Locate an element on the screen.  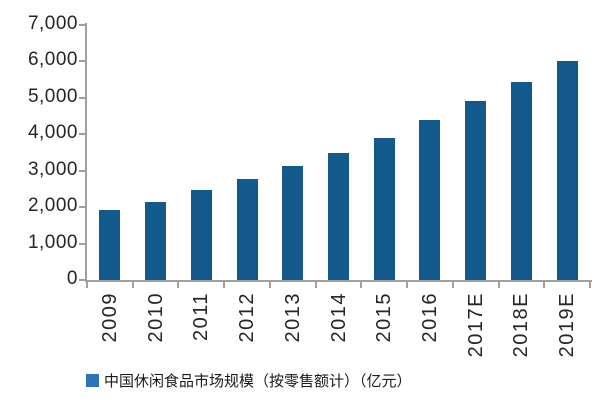
bar-2009 is located at coordinates (110, 244).